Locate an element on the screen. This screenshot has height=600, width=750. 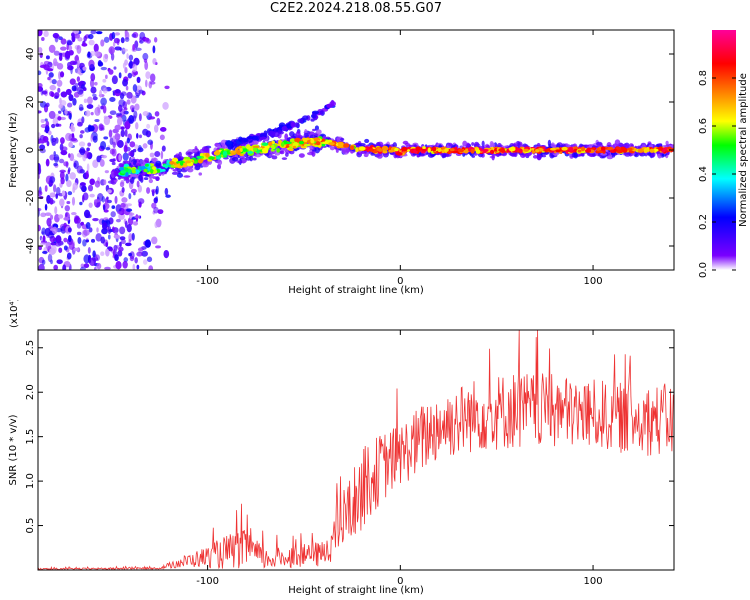
colorbar-tick-label: 0.6 is located at coordinates (703, 126).